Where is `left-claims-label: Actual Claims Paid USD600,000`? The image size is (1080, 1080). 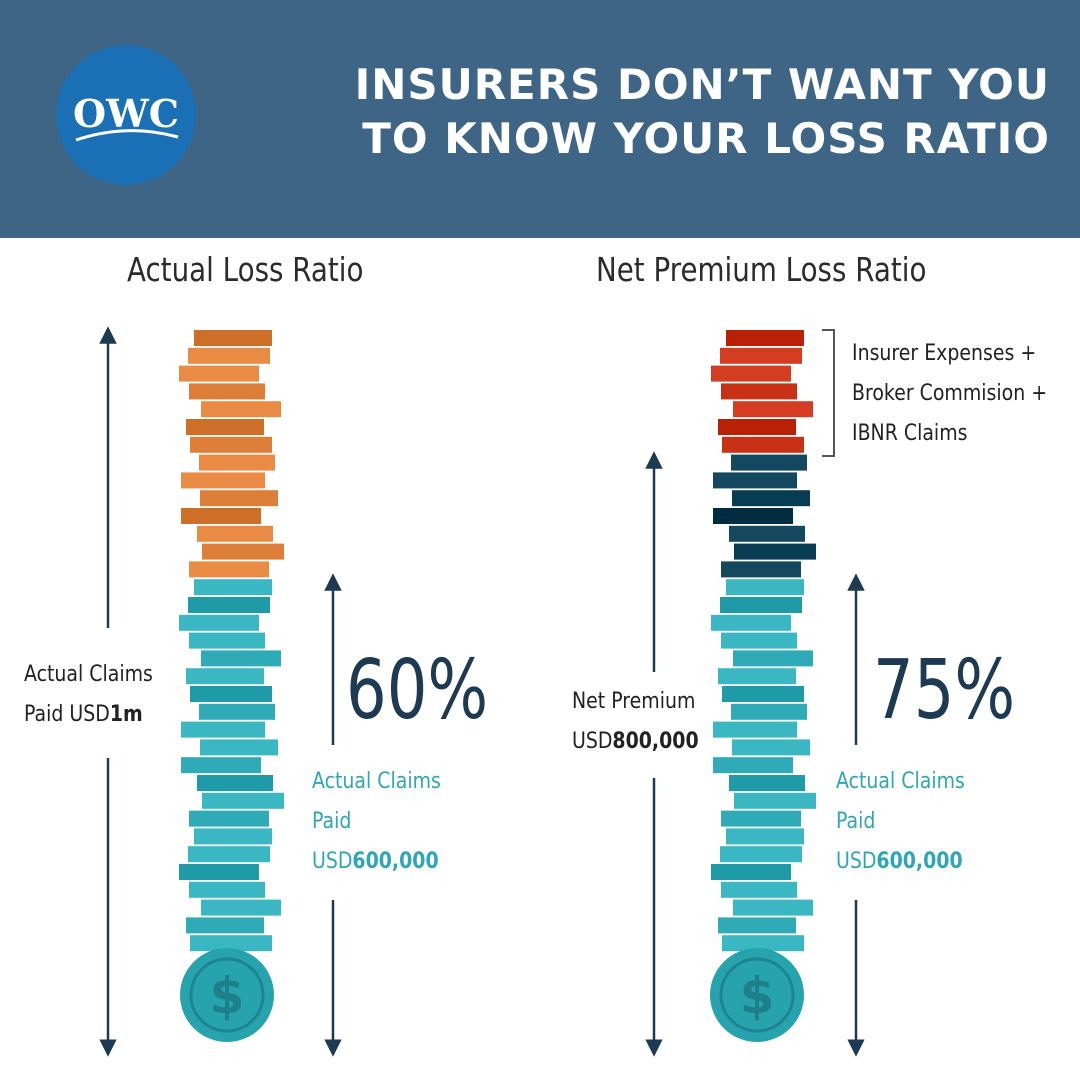
left-claims-label: Actual Claims Paid USD600,000 is located at coordinates (376, 822).